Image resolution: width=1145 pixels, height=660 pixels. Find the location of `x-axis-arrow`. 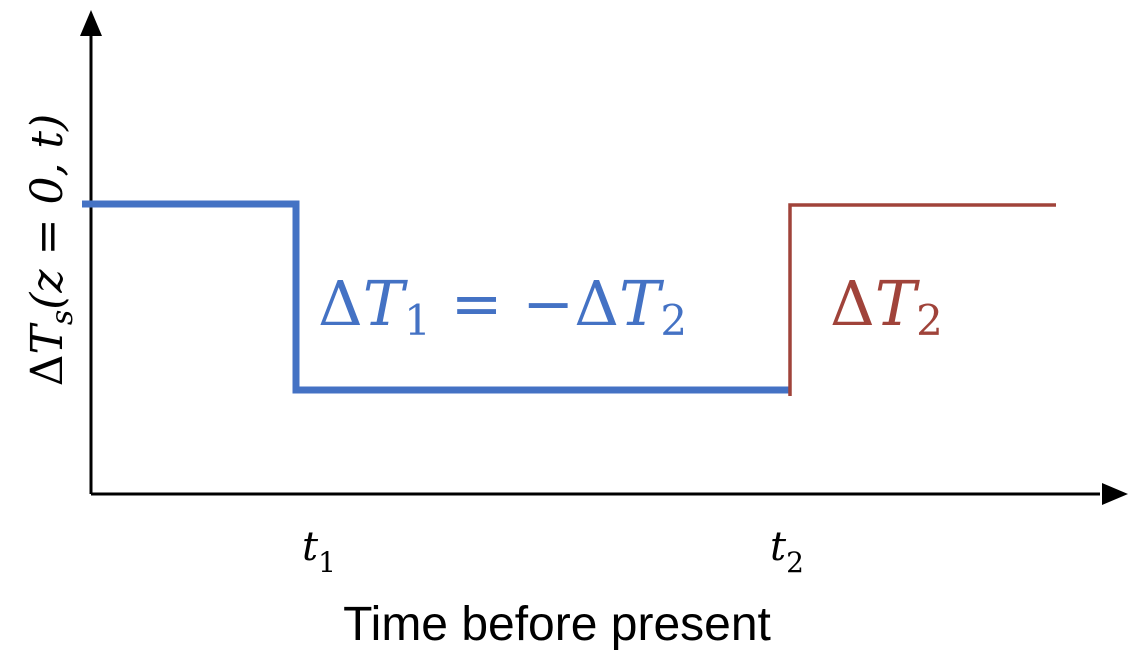

x-axis-arrow is located at coordinates (1115, 494).